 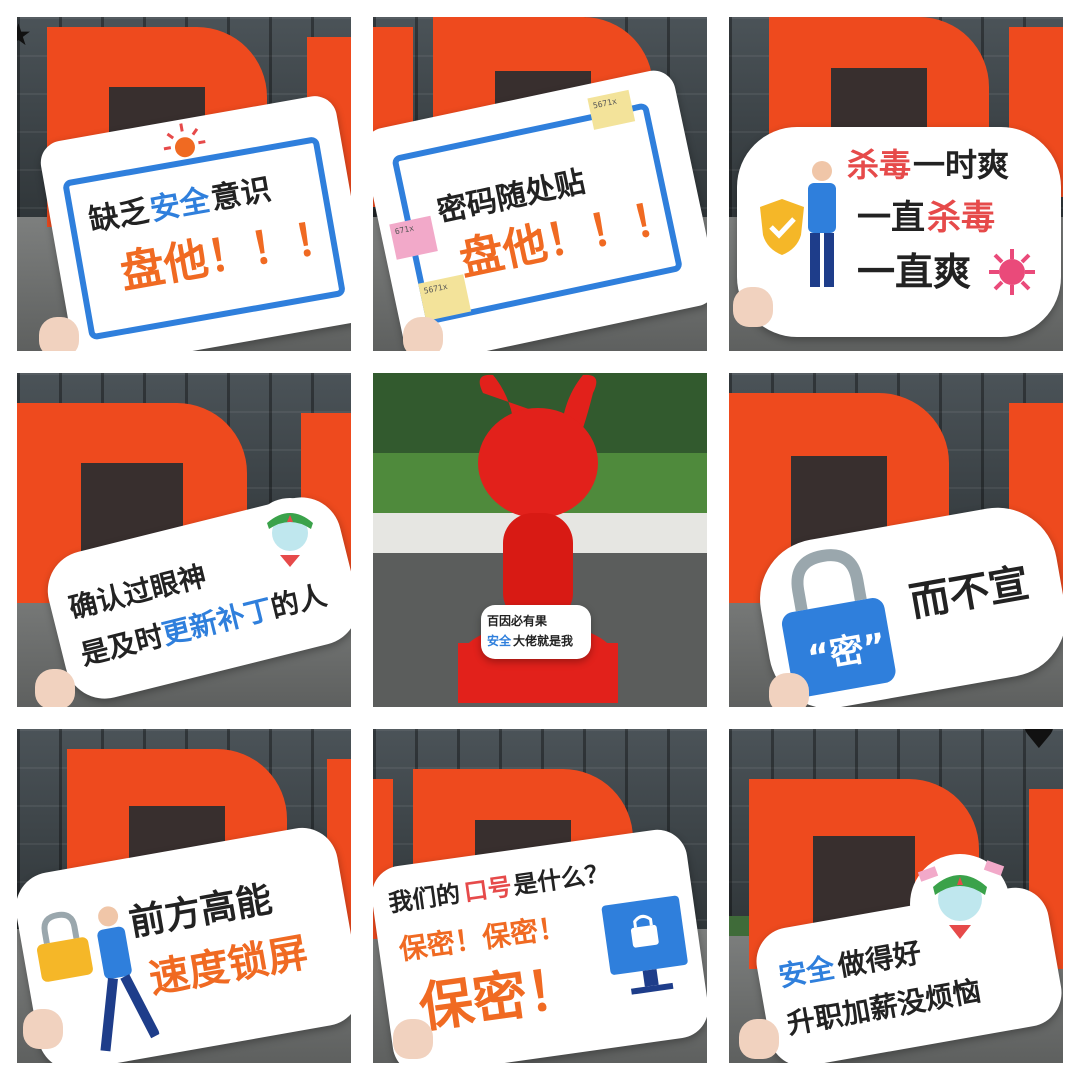 What do you see at coordinates (122, 645) in the screenshot?
I see `sign-text-line2a: 是及时` at bounding box center [122, 645].